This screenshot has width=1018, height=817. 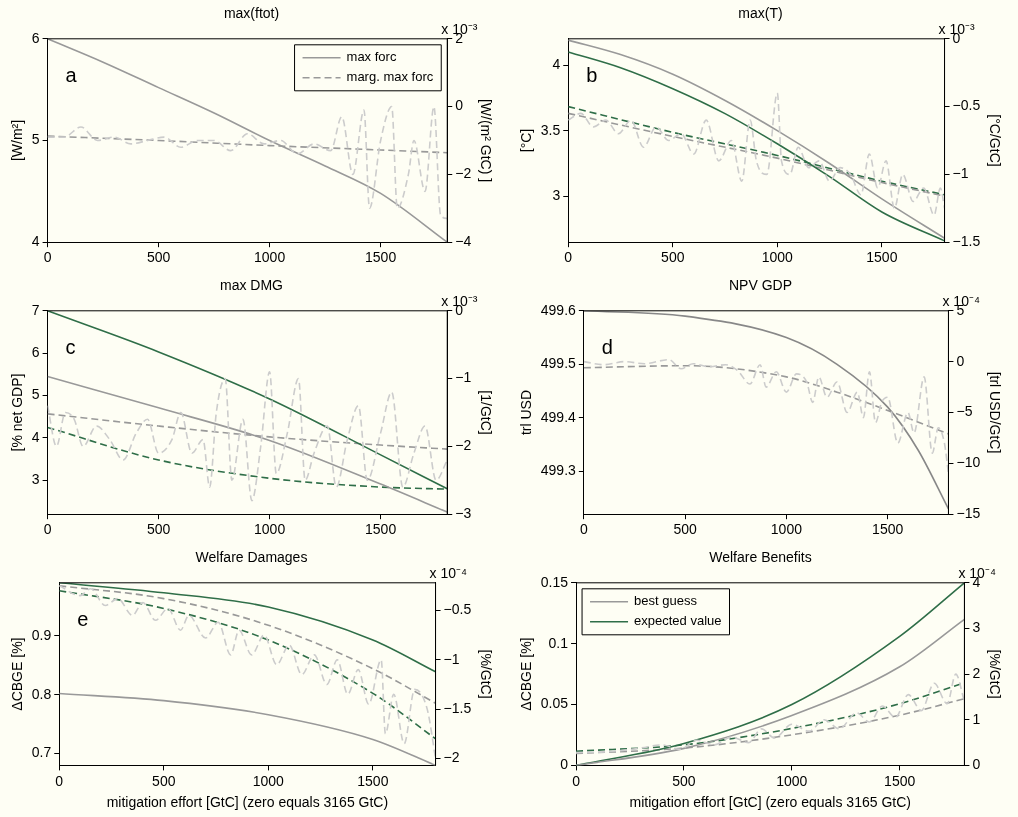 I want to click on y-axis-title: [W/m²], so click(x=17, y=140).